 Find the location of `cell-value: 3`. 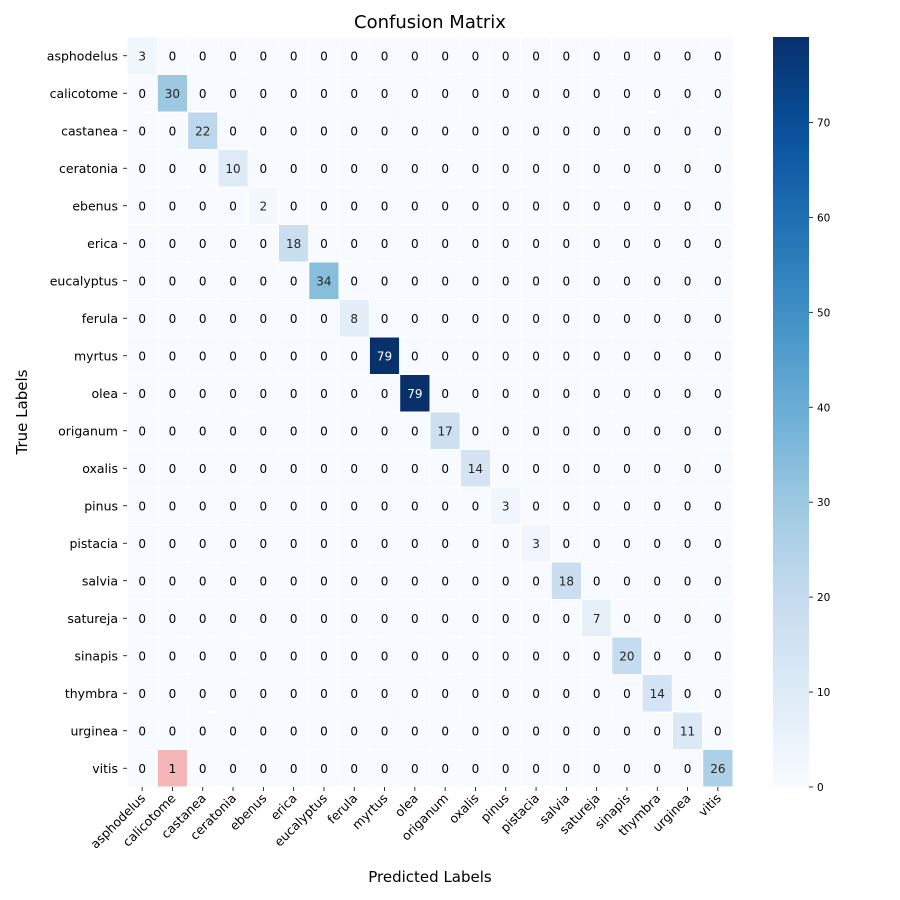

cell-value: 3 is located at coordinates (536, 544).